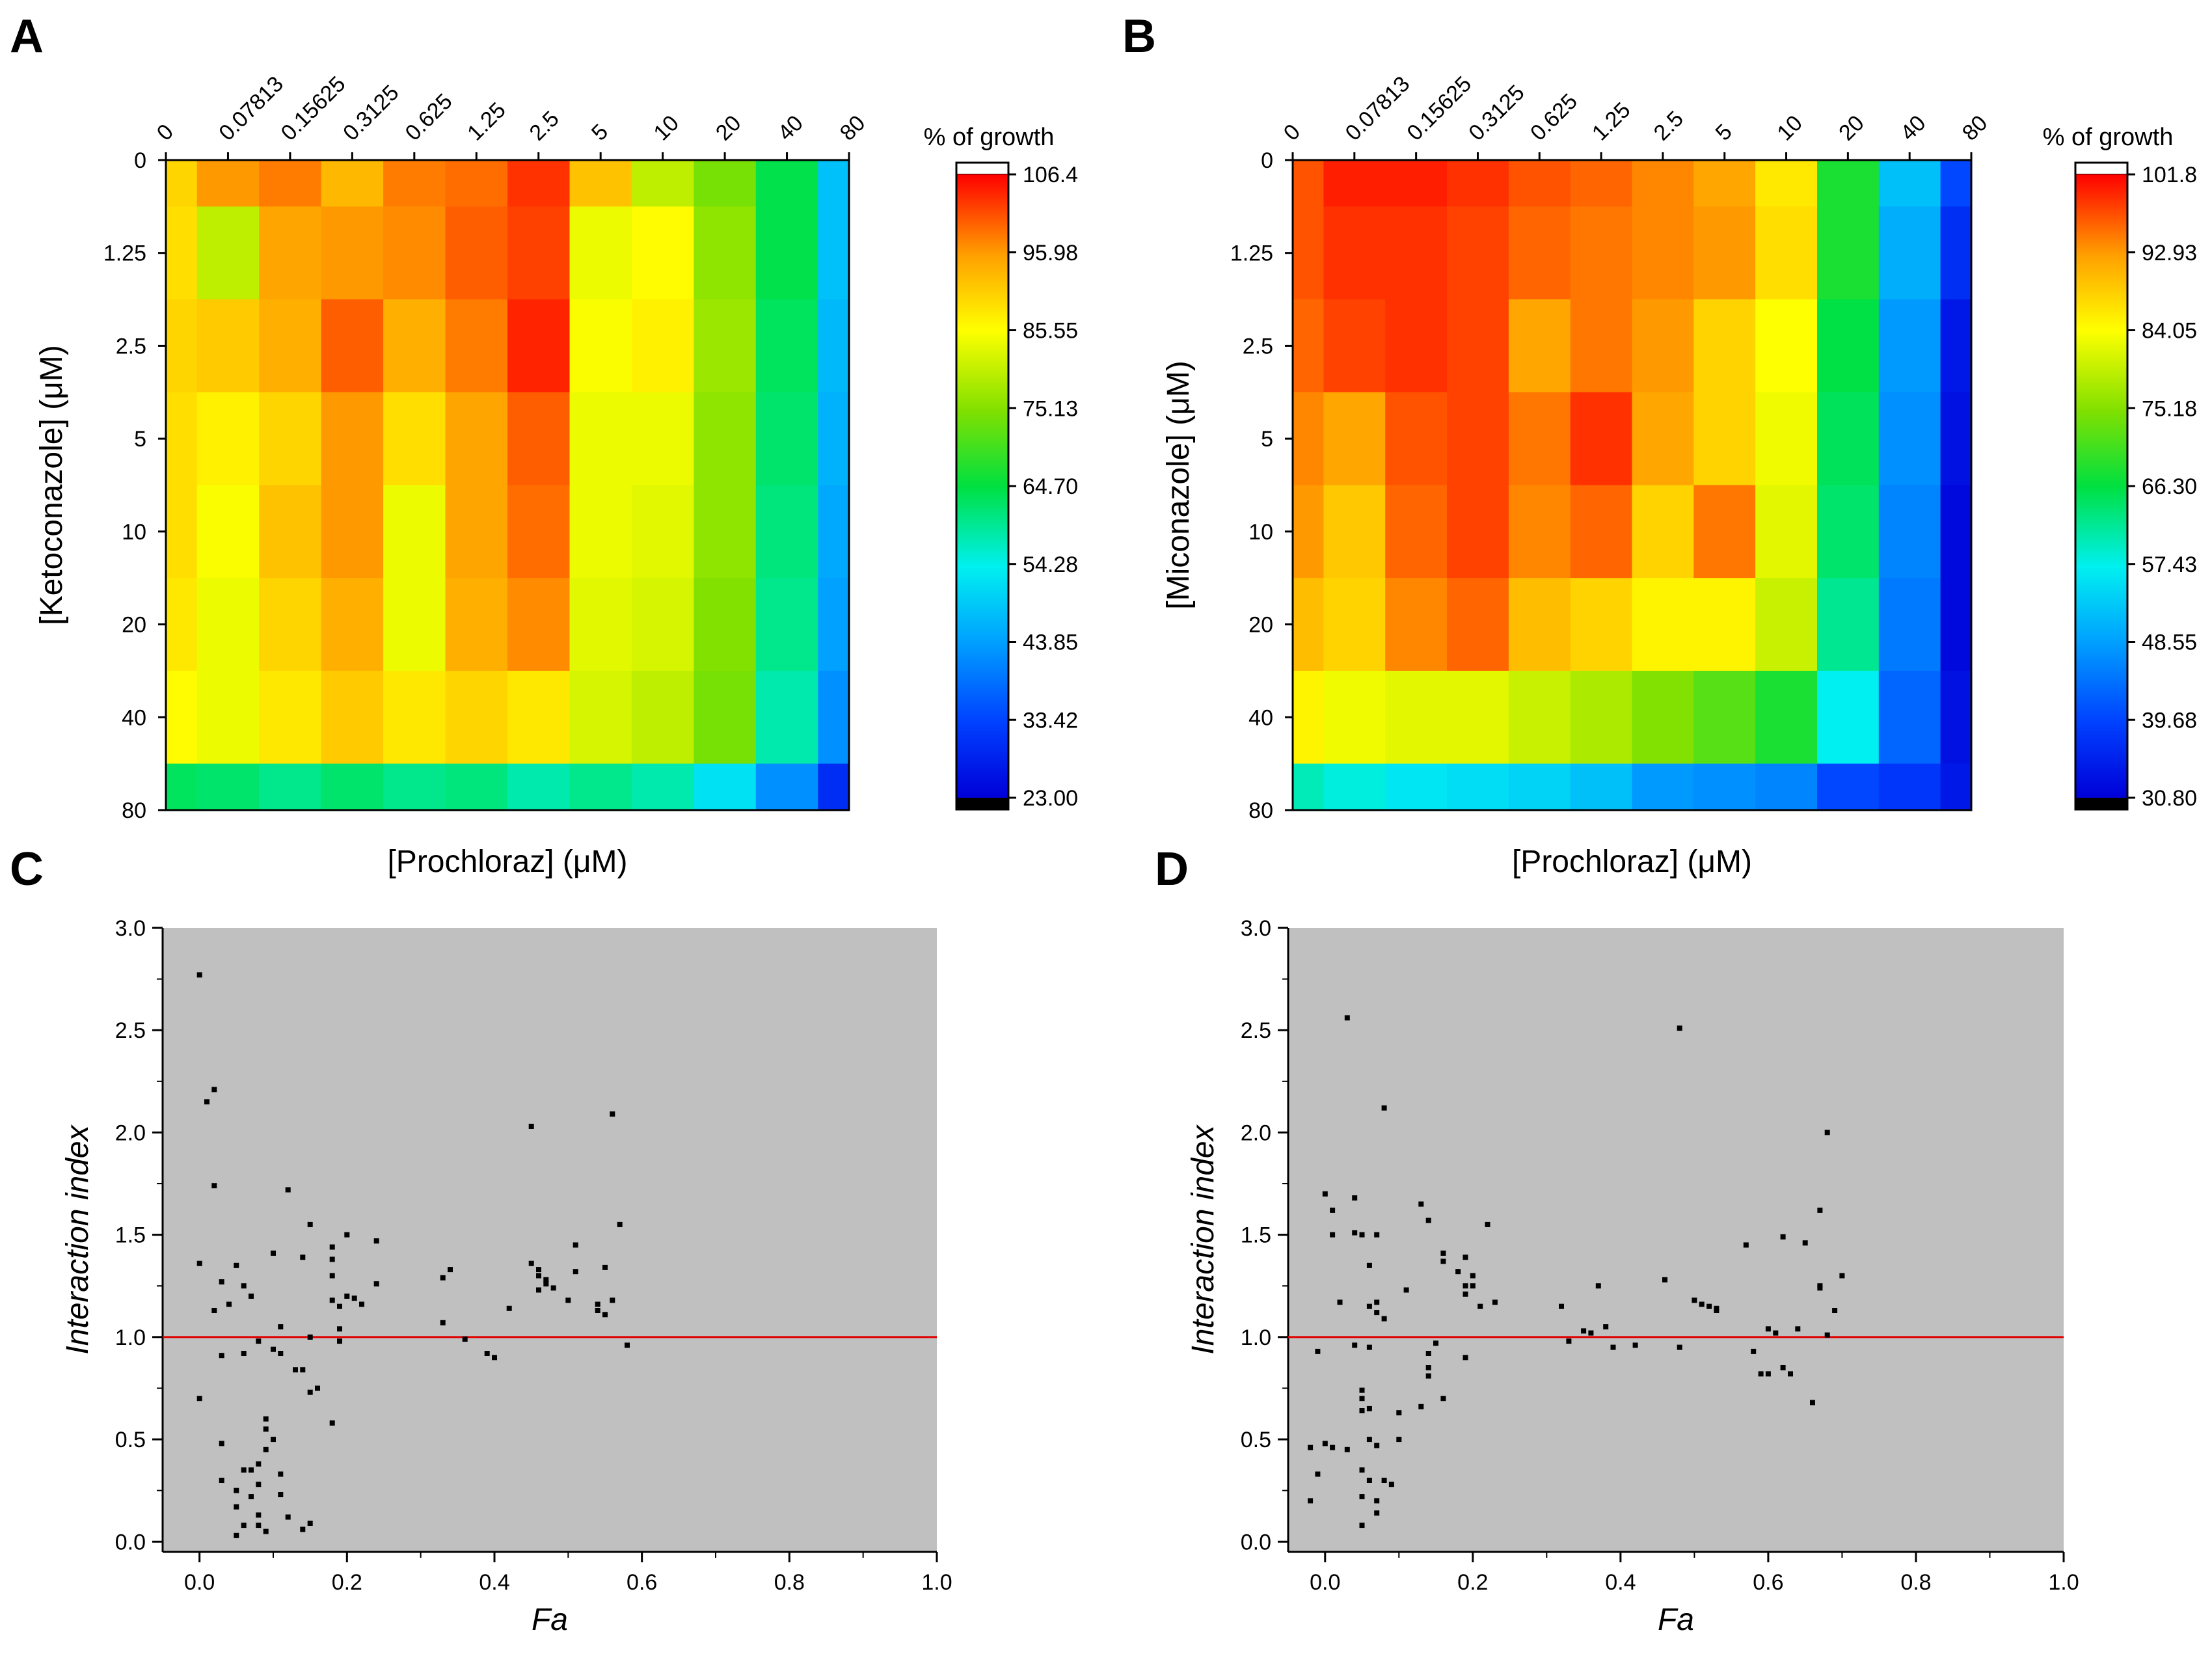 This screenshot has width=2212, height=1656. Describe the element at coordinates (131, 1132) in the screenshot. I see `y-tick-label: 2.0` at that location.